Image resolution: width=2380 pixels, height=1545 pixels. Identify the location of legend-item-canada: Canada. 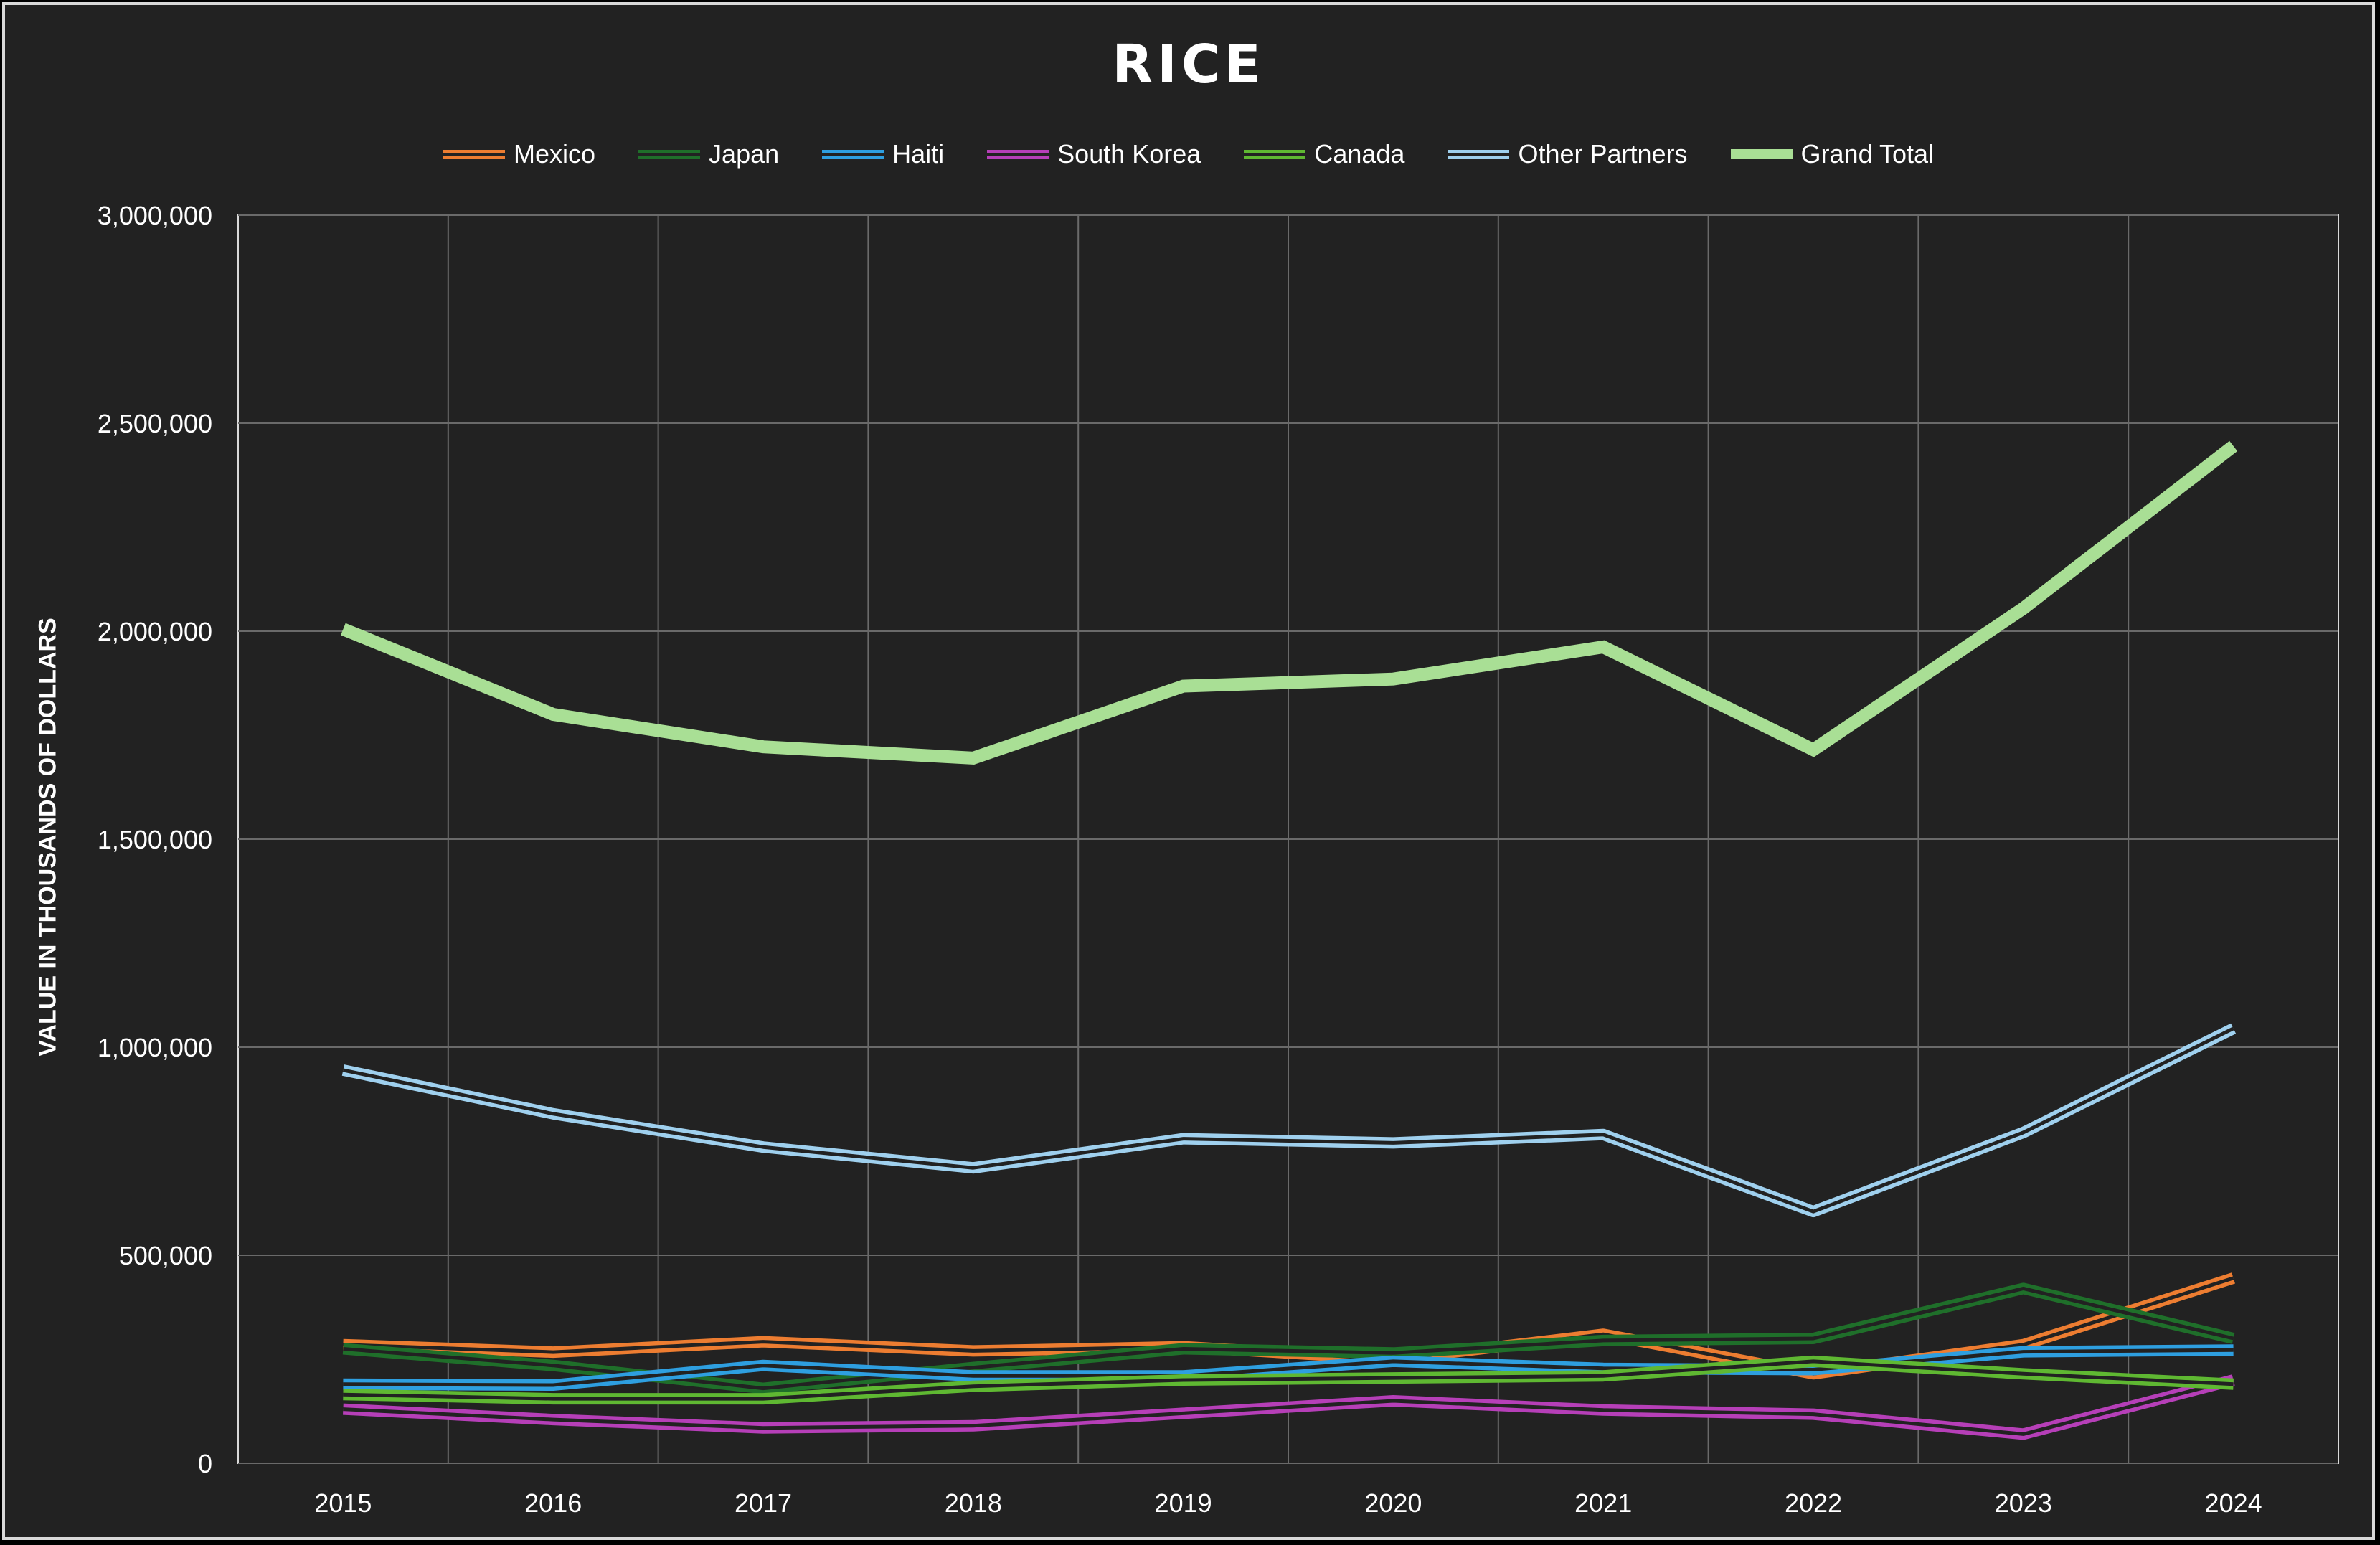
(1324, 154).